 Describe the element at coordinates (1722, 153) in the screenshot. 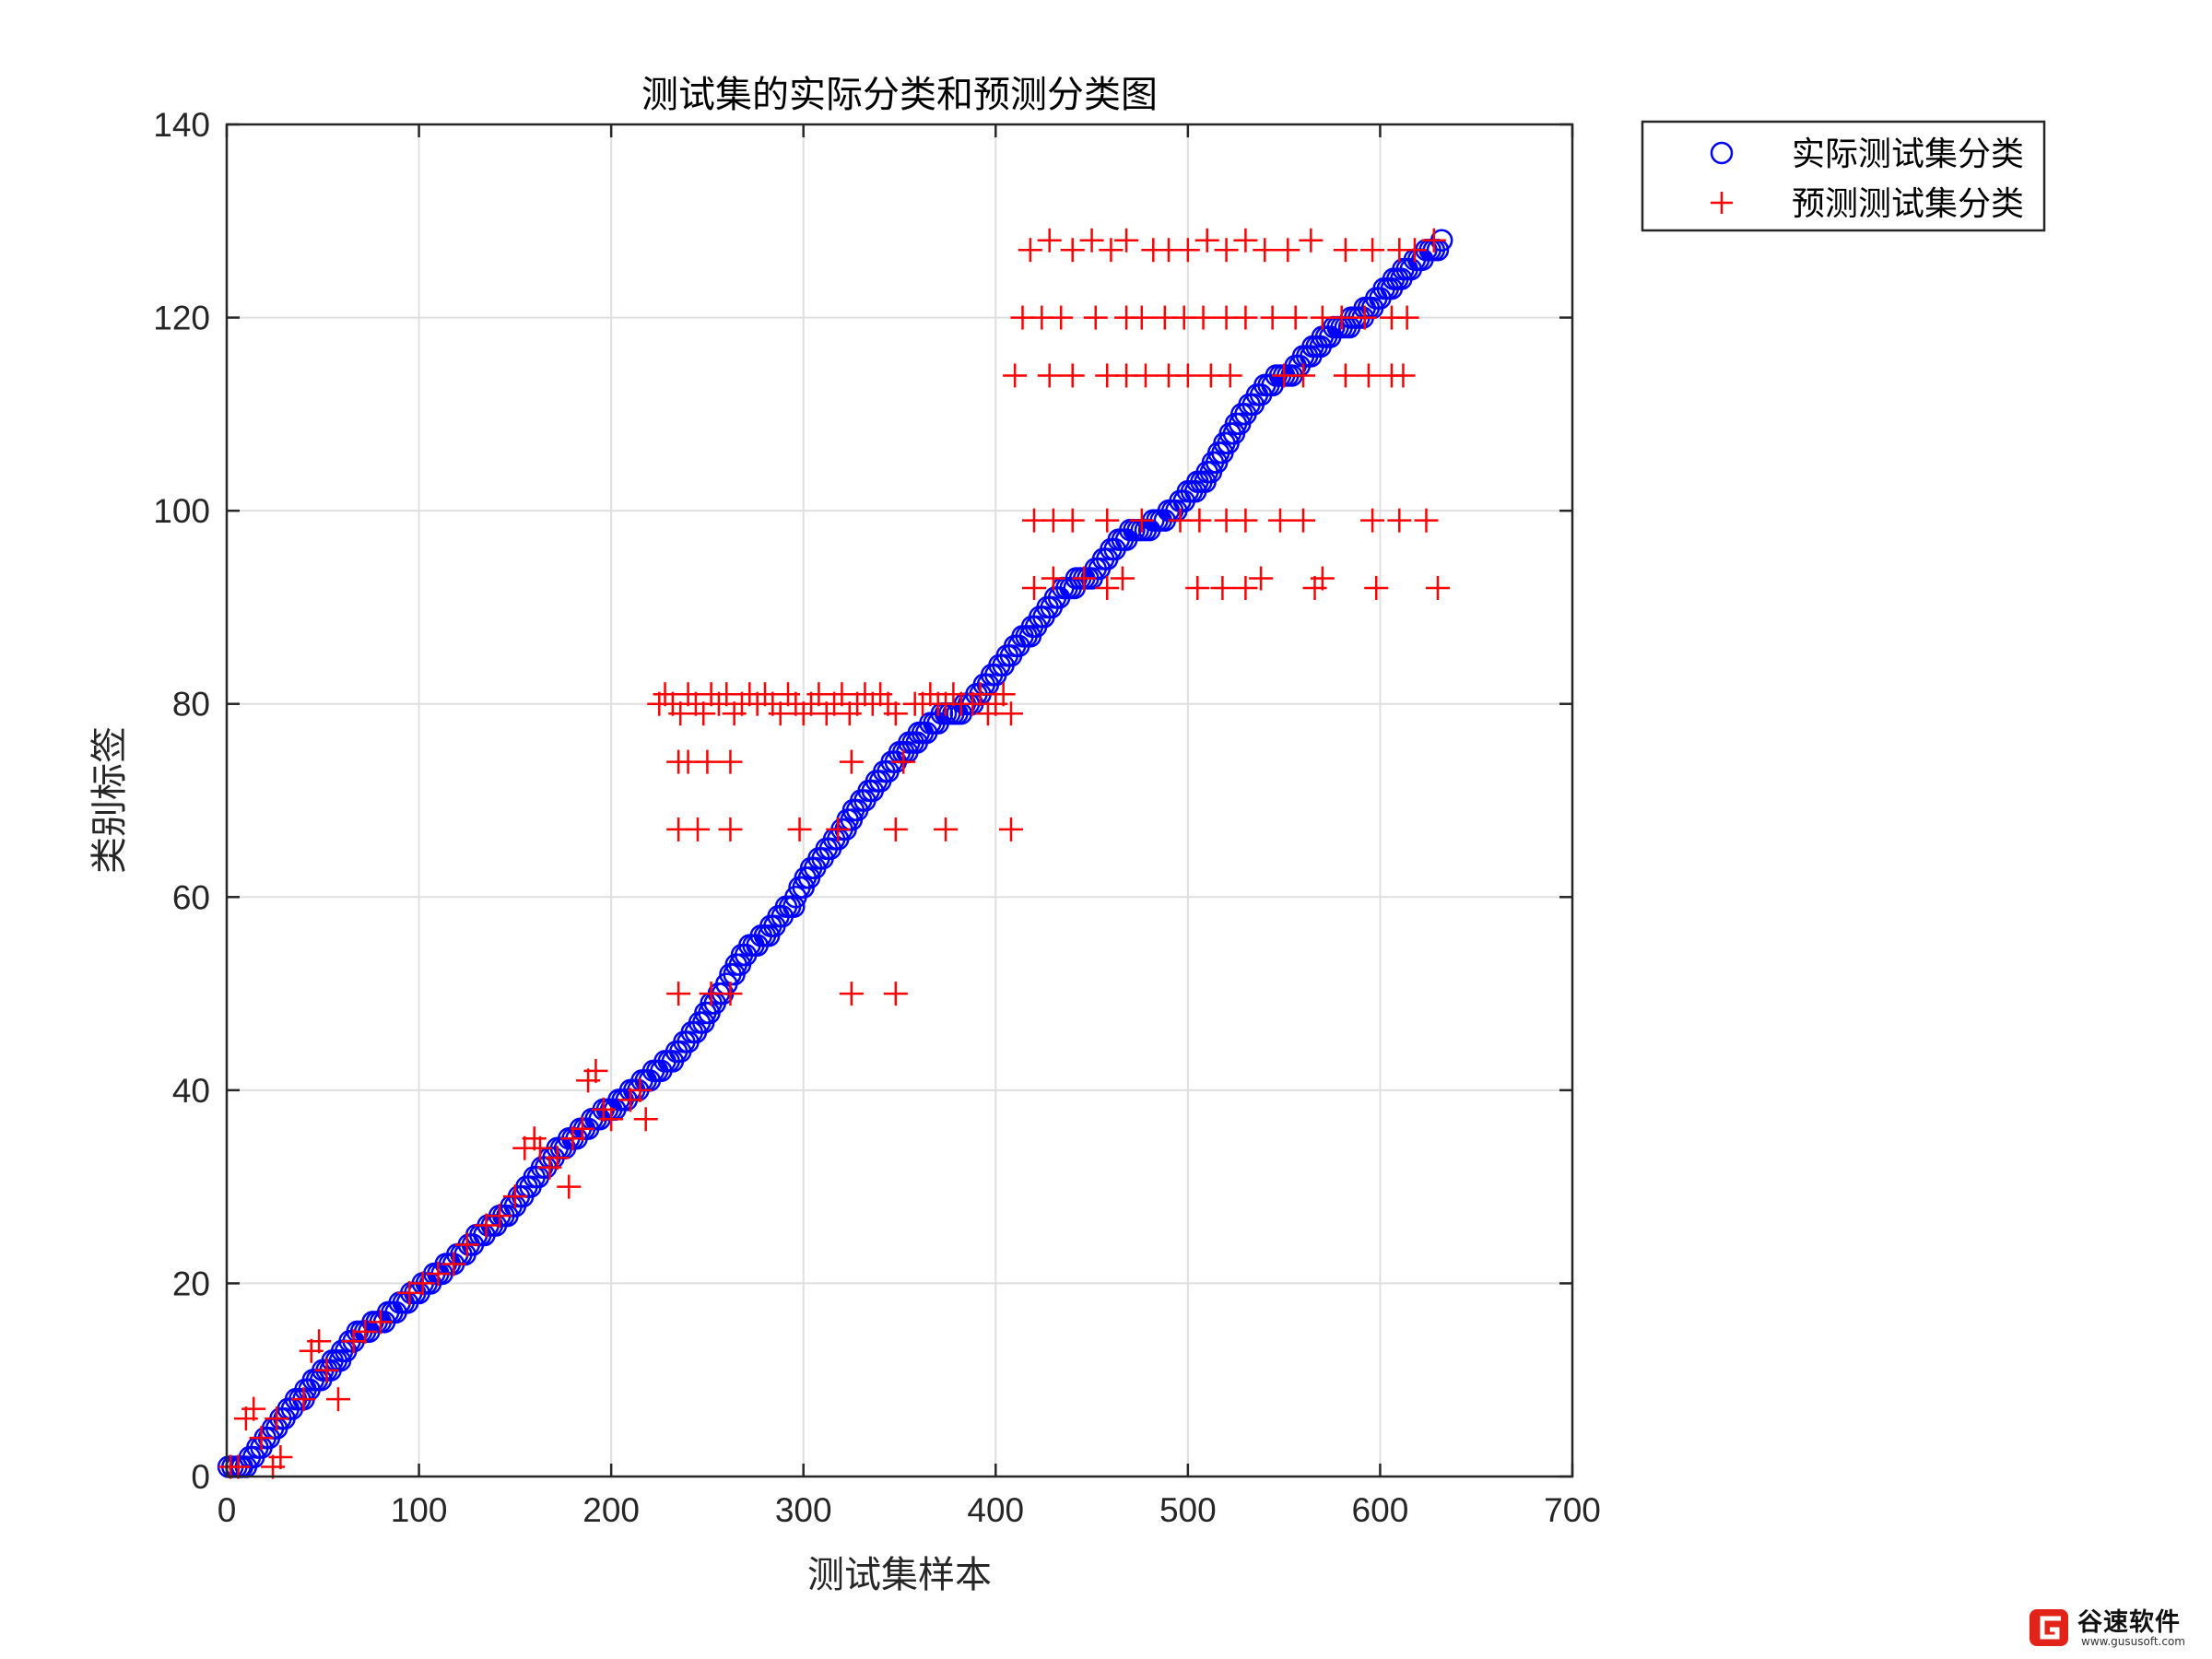

I see `legend-marker-actual` at that location.